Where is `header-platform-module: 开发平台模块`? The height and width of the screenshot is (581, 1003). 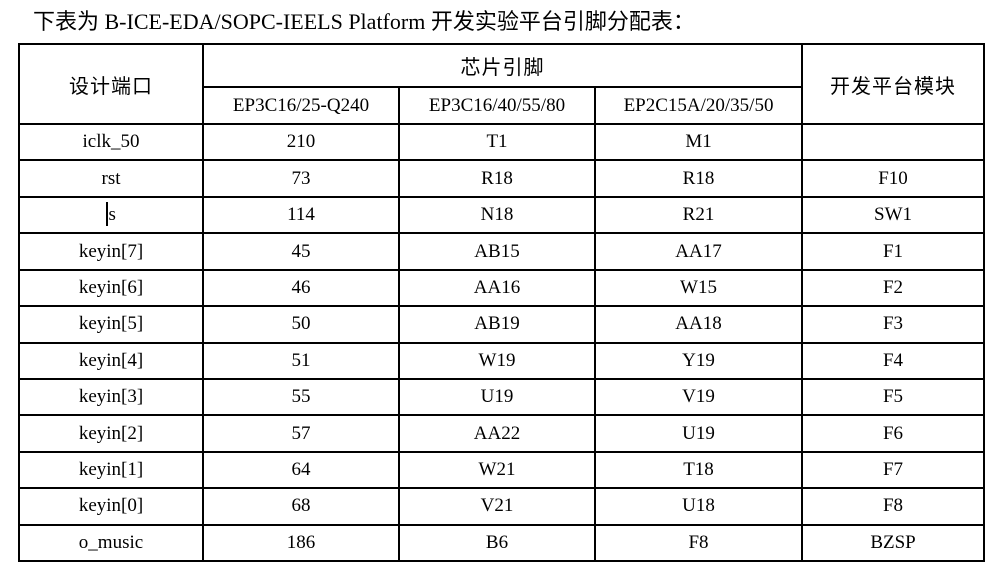
header-platform-module: 开发平台模块 is located at coordinates (893, 84).